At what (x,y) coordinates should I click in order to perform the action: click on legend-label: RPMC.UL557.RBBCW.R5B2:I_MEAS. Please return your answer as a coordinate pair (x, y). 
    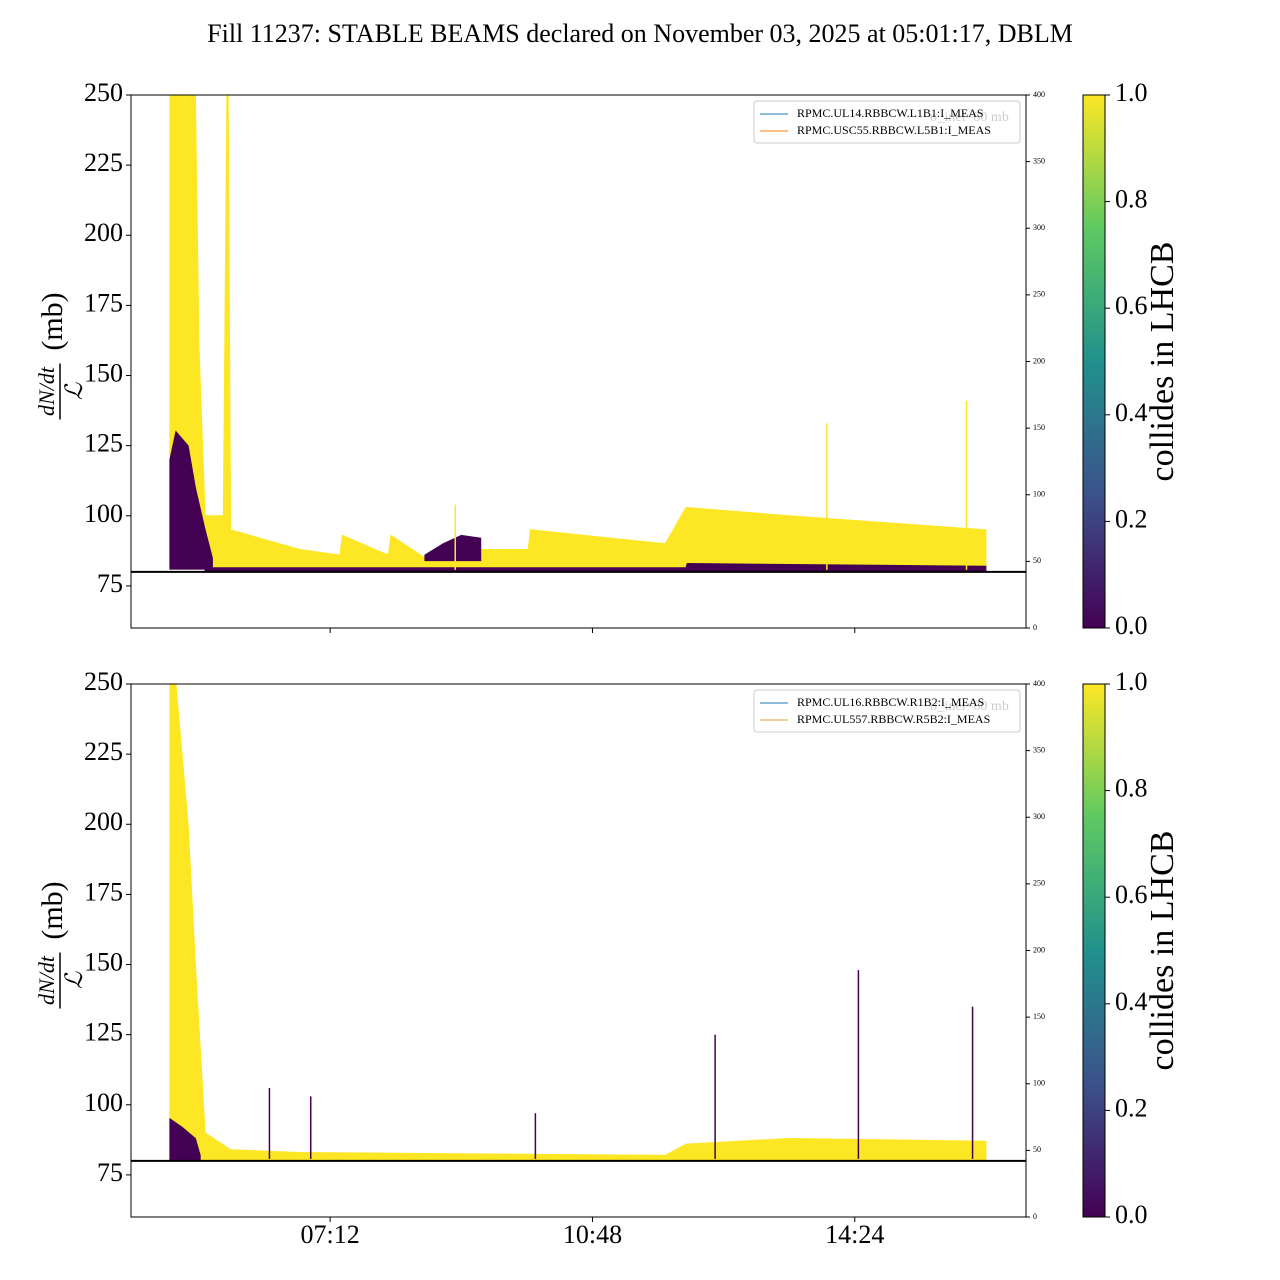
    Looking at the image, I should click on (893, 719).